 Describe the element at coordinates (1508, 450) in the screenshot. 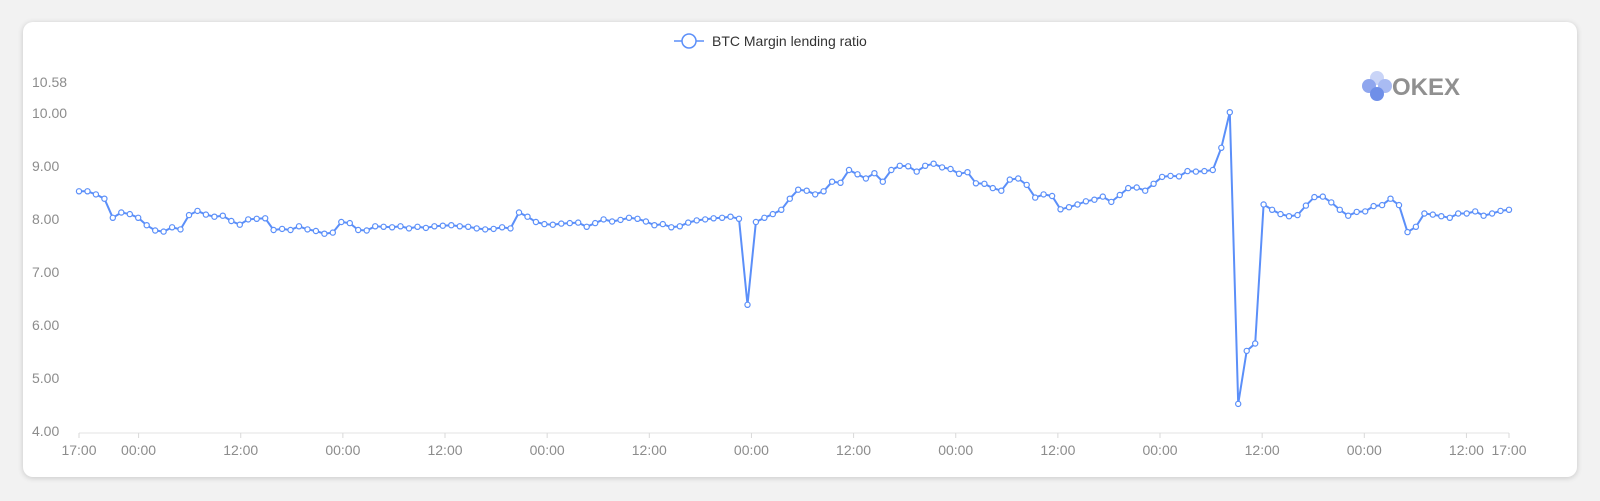

I see `x-tick-label: 17:00` at that location.